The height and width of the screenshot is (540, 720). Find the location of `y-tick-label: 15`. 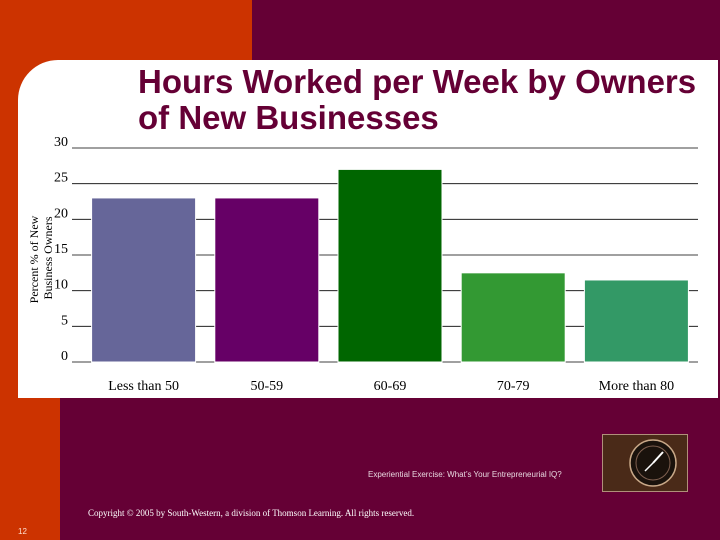

y-tick-label: 15 is located at coordinates (61, 249).